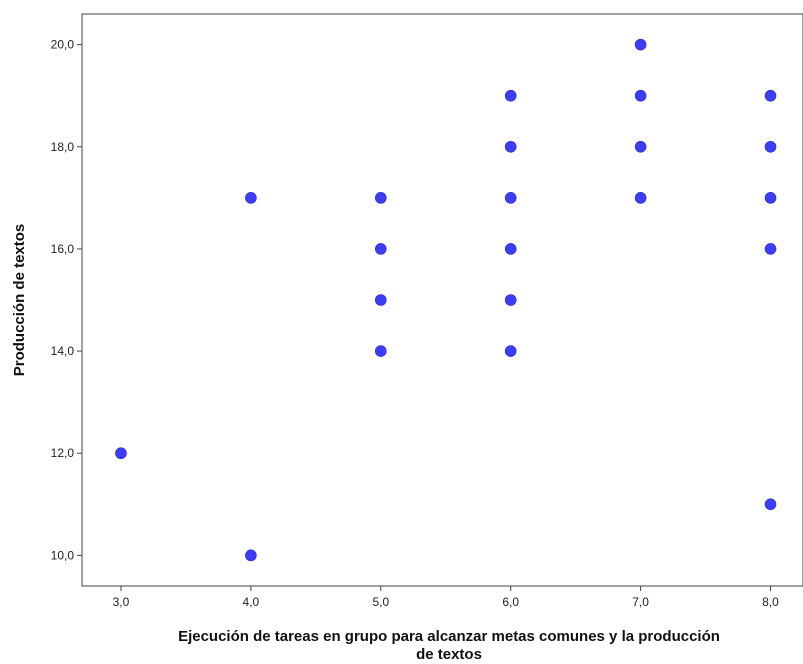 This screenshot has height=664, width=803. What do you see at coordinates (66, 300) in the screenshot?
I see `y-axis: 10,0 12,0 14,0 16,0 18,0 20,0` at bounding box center [66, 300].